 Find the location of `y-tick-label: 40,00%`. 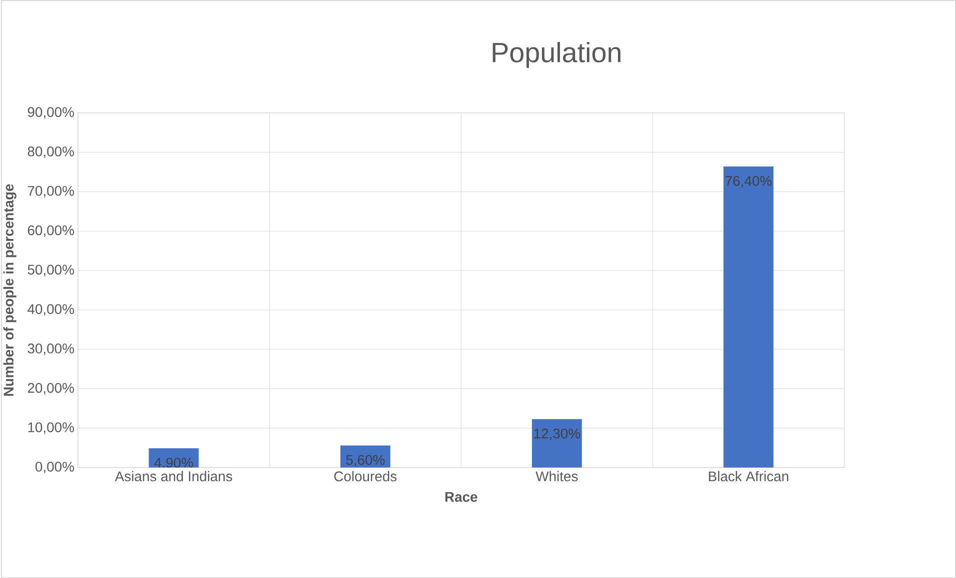

y-tick-label: 40,00% is located at coordinates (51, 310).